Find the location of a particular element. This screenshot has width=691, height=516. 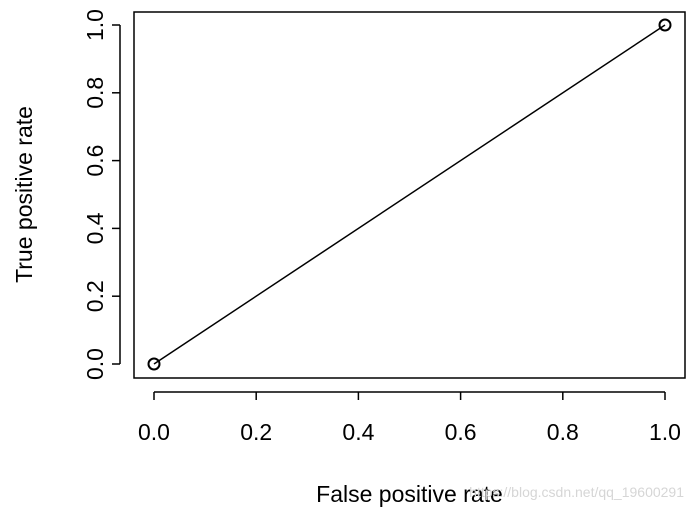

y-axis-title: True positive rate is located at coordinates (24, 194).